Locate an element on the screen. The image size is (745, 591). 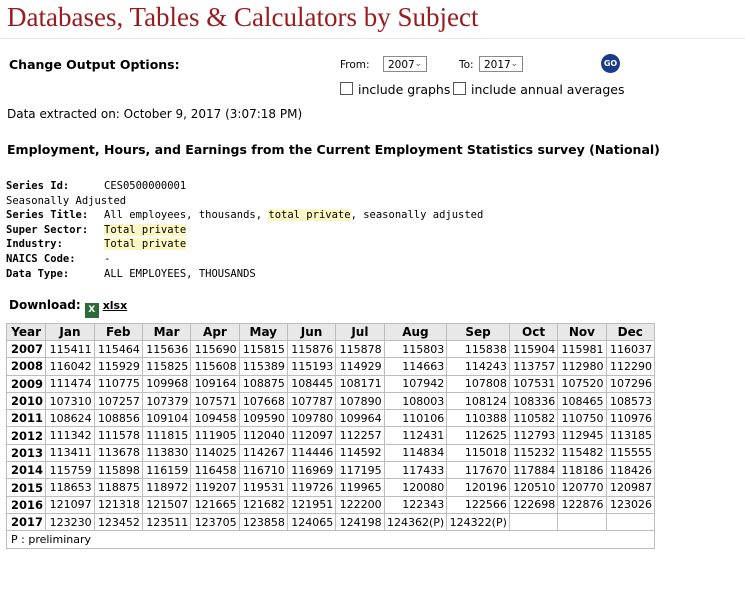
include-graphs-option: include graphs is located at coordinates (395, 89).